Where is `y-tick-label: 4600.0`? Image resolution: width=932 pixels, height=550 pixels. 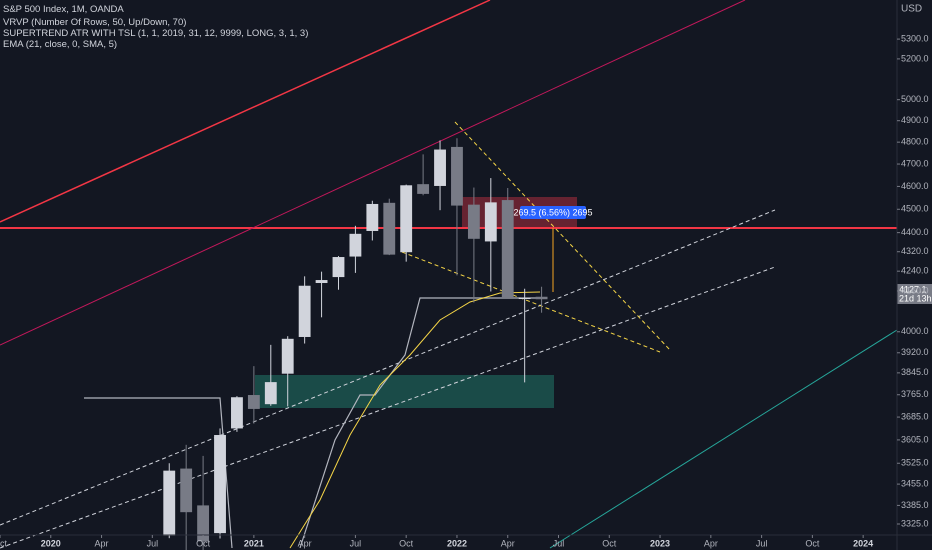
y-tick-label: 4600.0 is located at coordinates (915, 186).